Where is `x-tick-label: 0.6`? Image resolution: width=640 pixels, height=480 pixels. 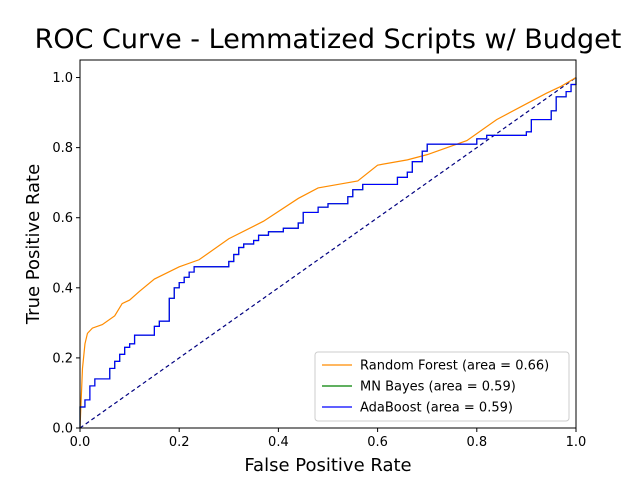 x-tick-label: 0.6 is located at coordinates (377, 442).